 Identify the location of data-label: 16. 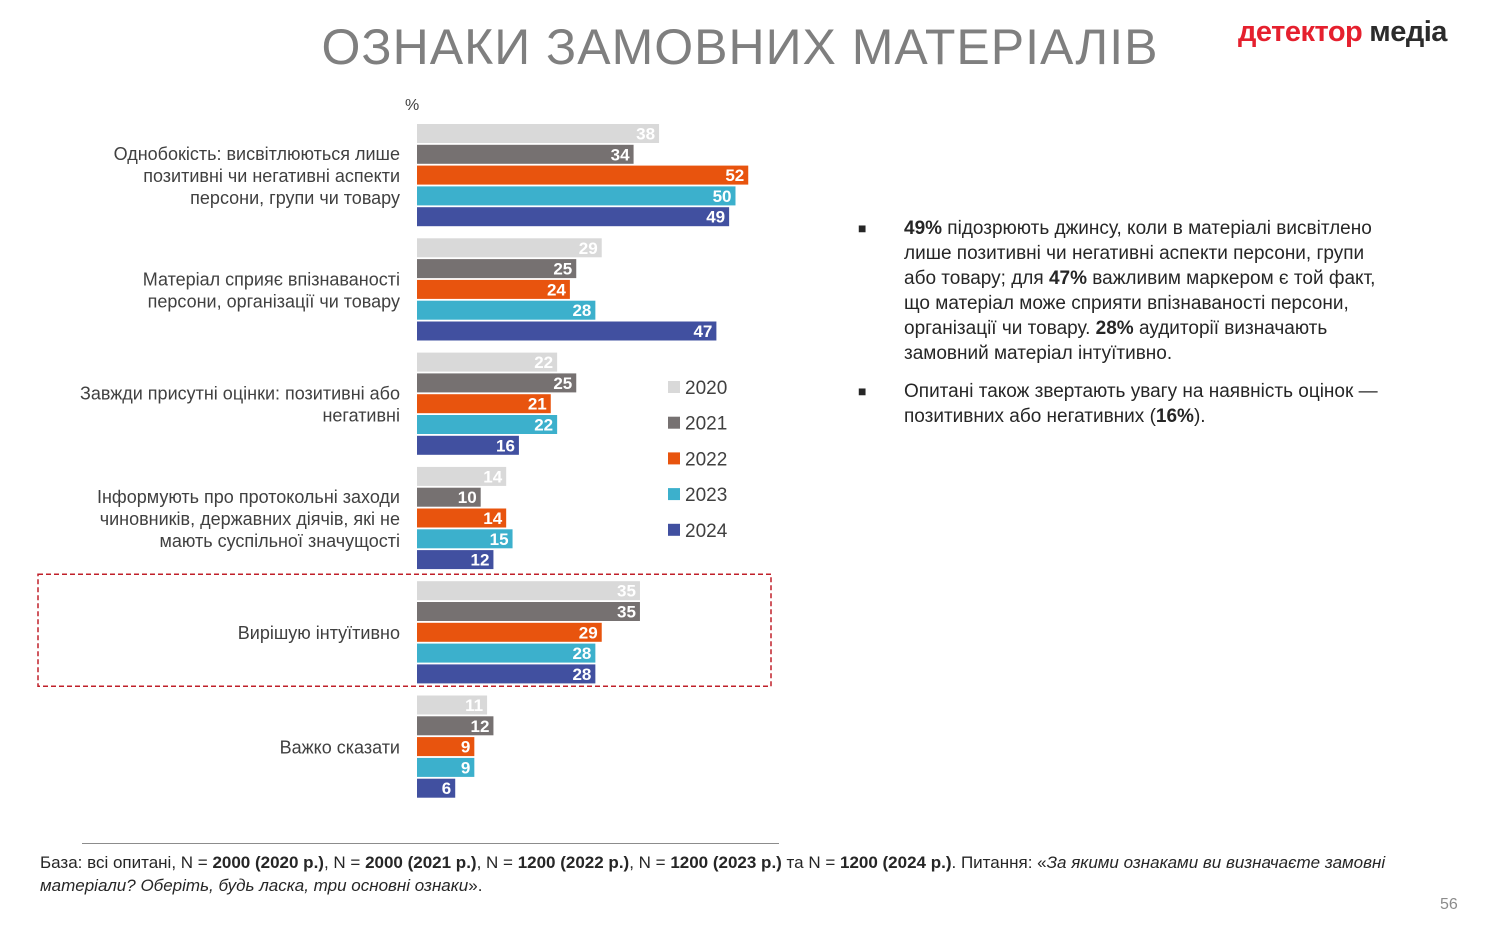
(505, 445).